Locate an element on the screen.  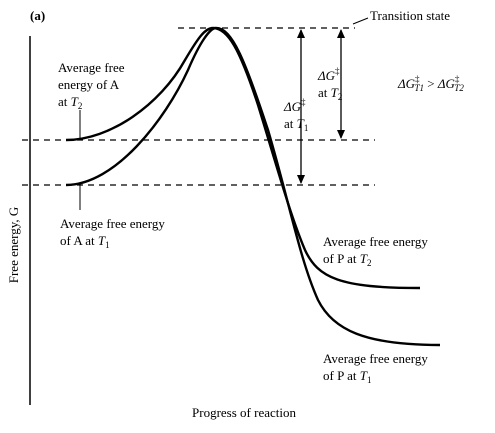
svg-text: of P at T1 is located at coordinates (347, 376).